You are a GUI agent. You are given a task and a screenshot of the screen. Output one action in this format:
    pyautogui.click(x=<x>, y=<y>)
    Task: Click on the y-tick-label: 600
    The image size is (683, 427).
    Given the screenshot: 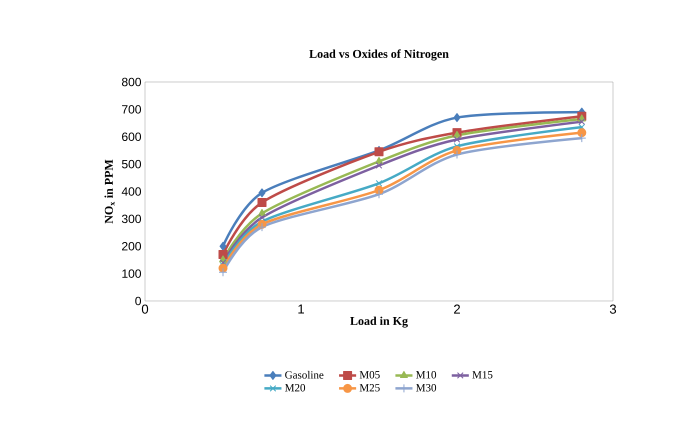 What is the action you would take?
    pyautogui.click(x=132, y=136)
    